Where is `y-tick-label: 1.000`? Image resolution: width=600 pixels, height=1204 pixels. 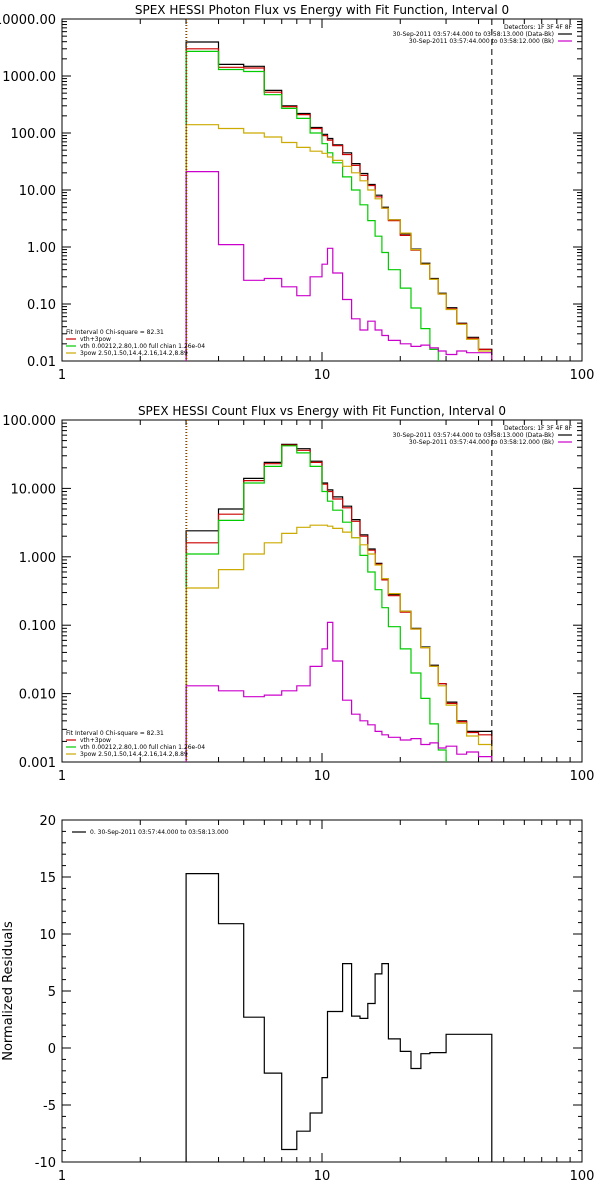 y-tick-label: 1.000 is located at coordinates (37, 558).